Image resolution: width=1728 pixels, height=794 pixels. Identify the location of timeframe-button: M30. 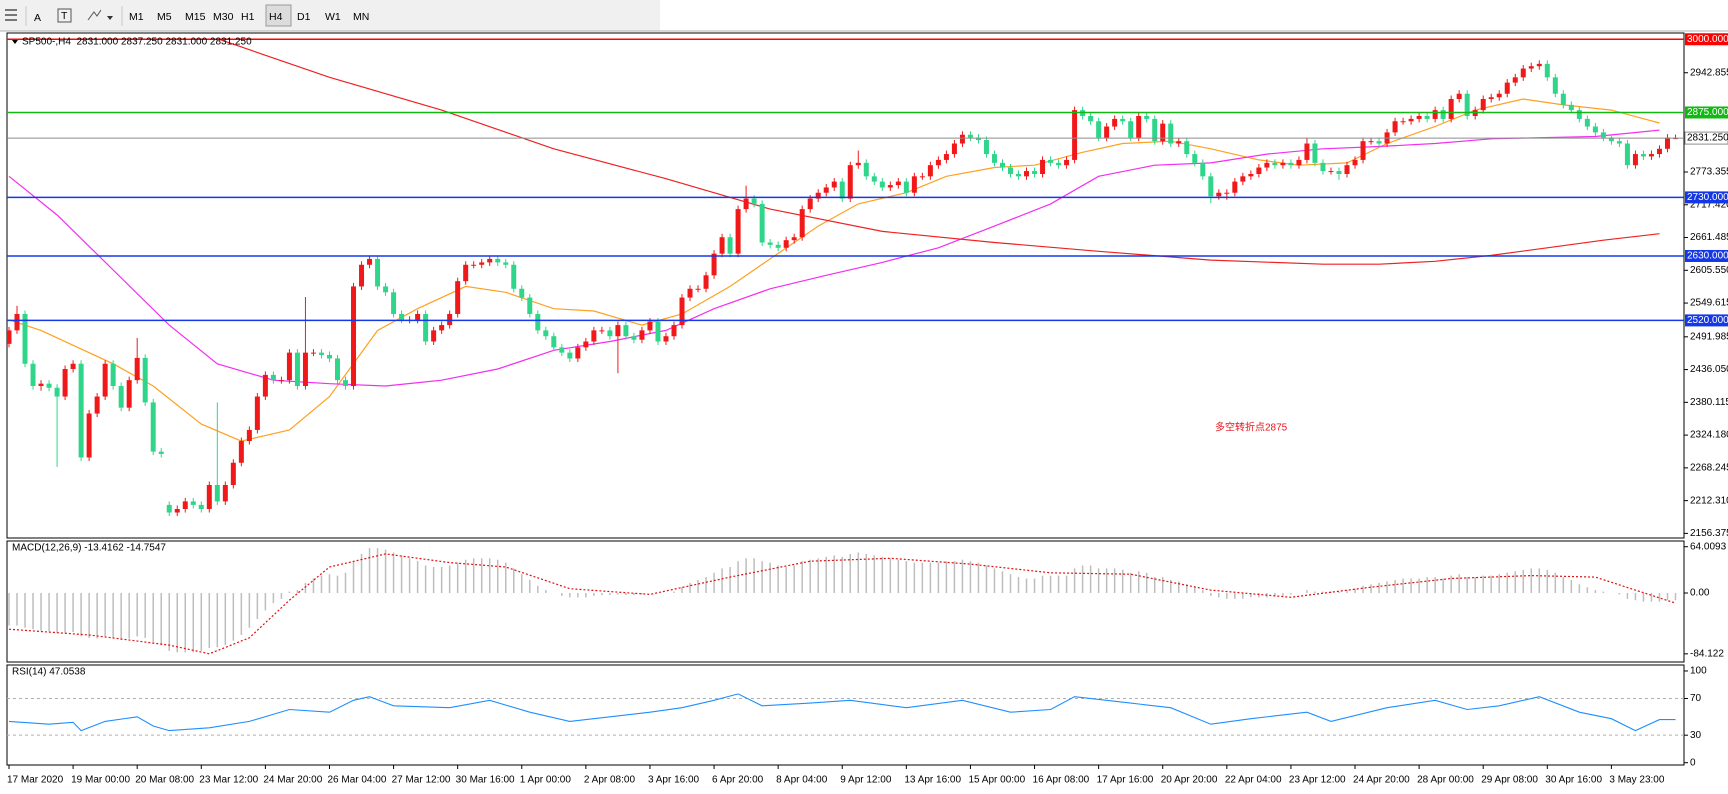
(223, 17).